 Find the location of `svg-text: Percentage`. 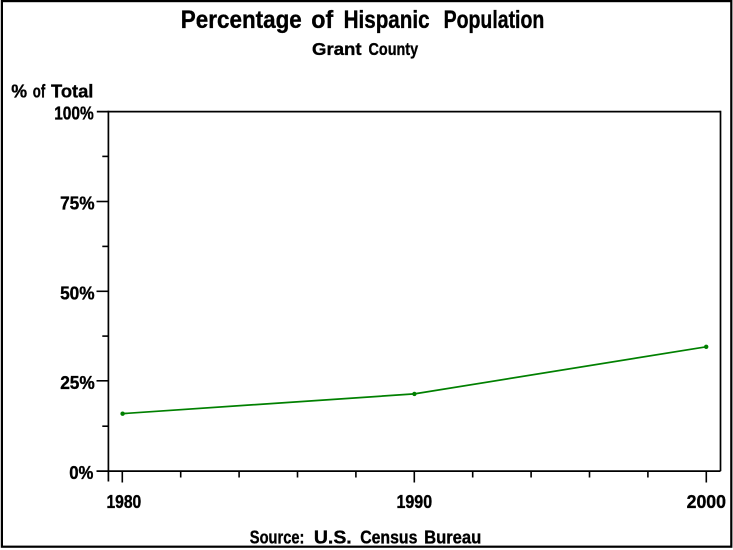

svg-text: Percentage is located at coordinates (241, 20).